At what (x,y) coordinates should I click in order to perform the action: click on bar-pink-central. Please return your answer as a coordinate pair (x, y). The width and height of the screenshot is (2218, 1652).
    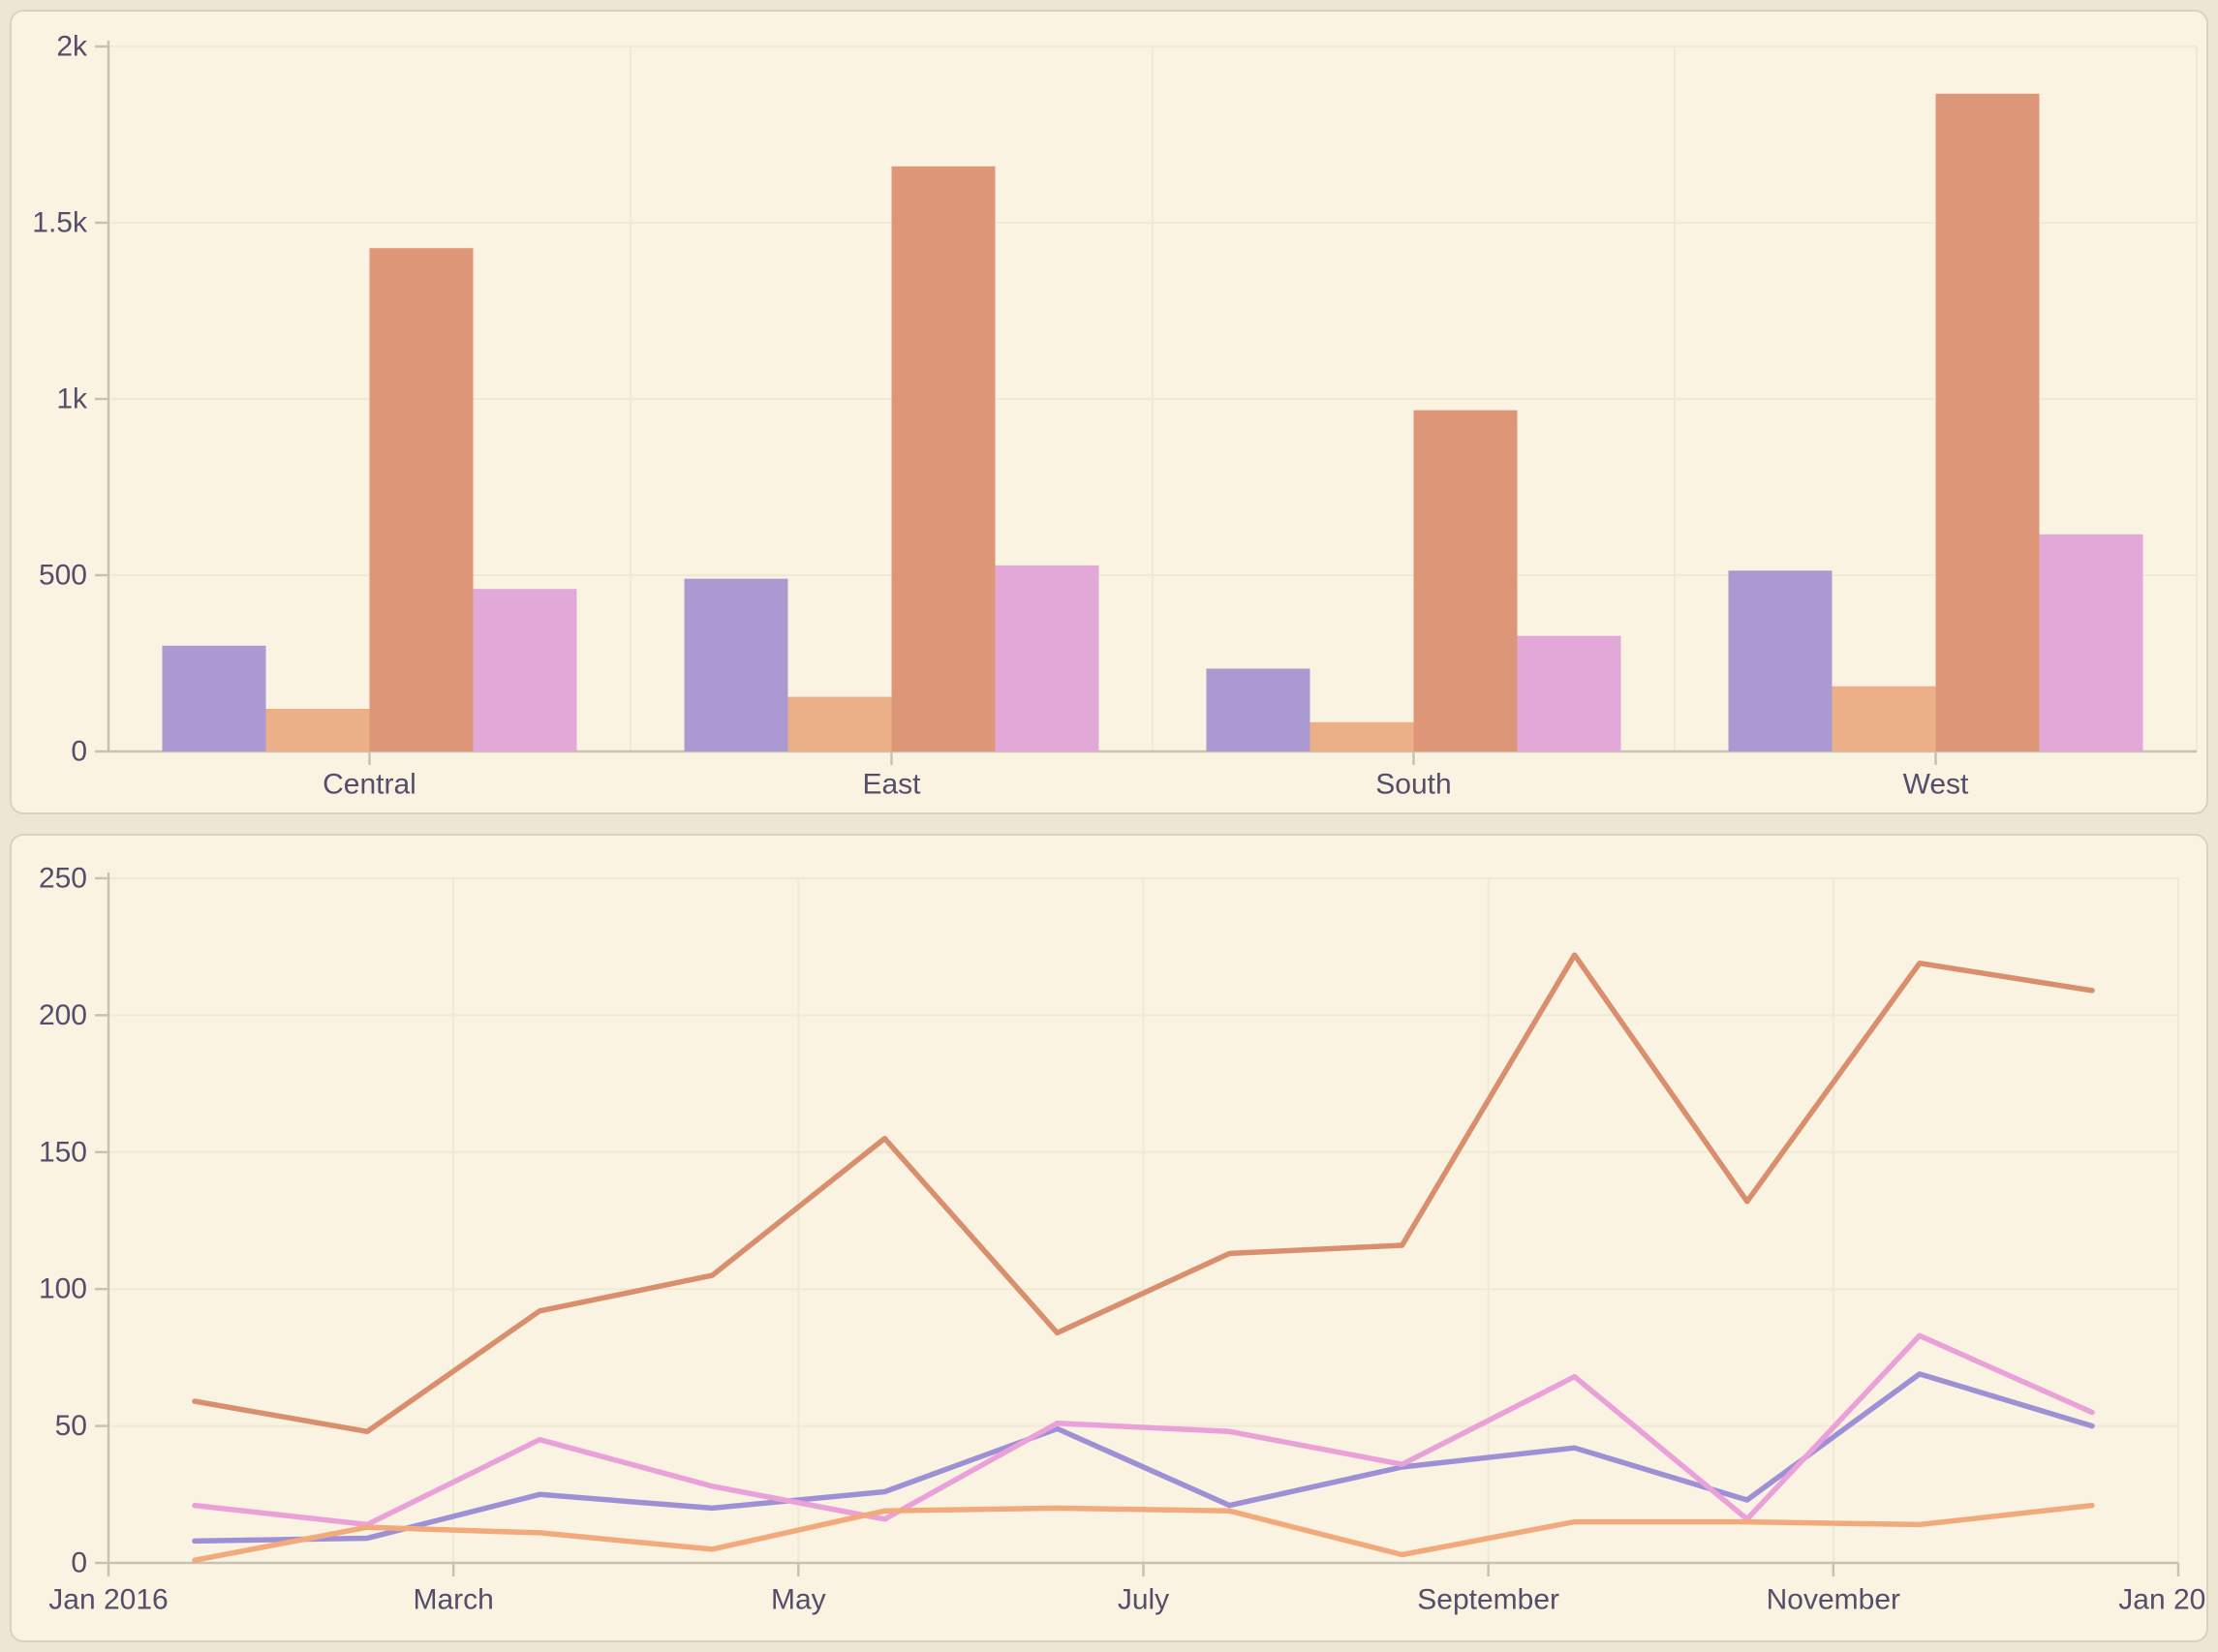
    Looking at the image, I should click on (525, 670).